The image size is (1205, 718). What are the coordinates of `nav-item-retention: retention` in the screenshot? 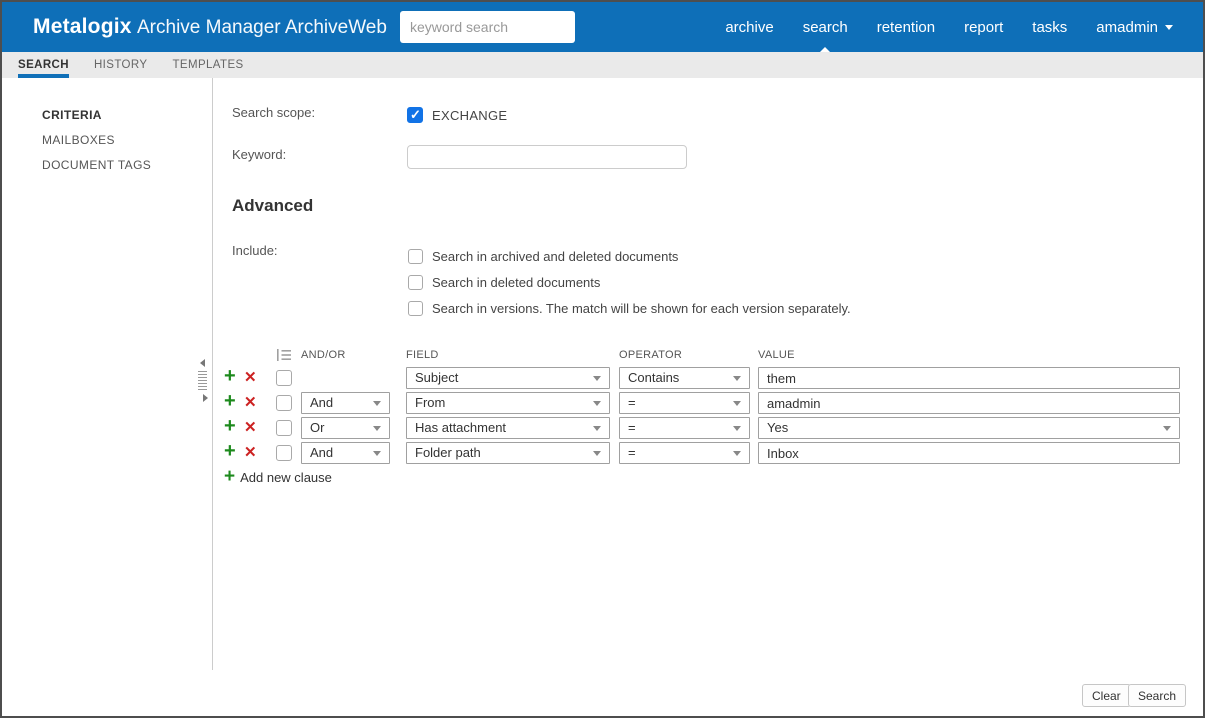 It's located at (906, 27).